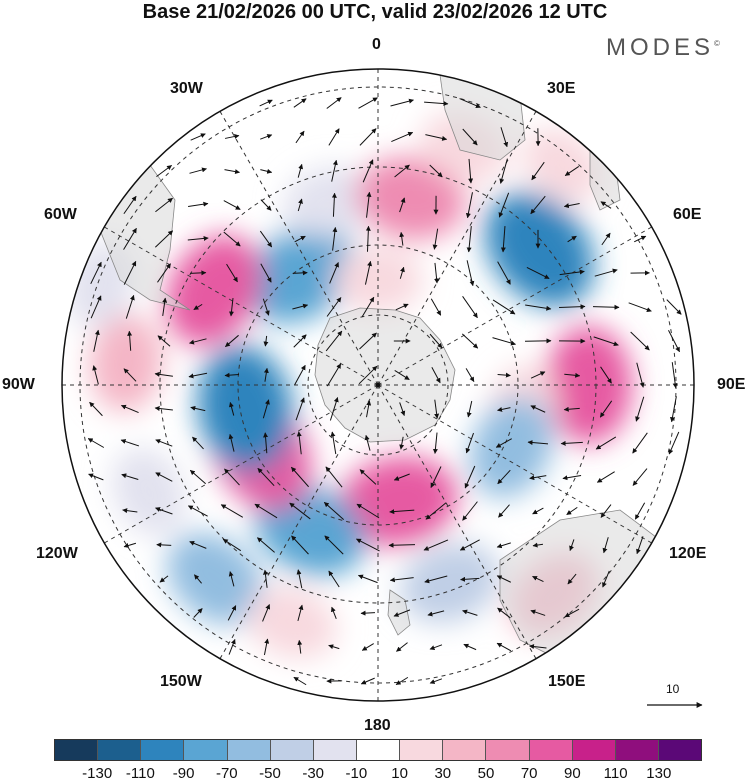 This screenshot has width=750, height=783. I want to click on lon-label-150e: 150E, so click(567, 681).